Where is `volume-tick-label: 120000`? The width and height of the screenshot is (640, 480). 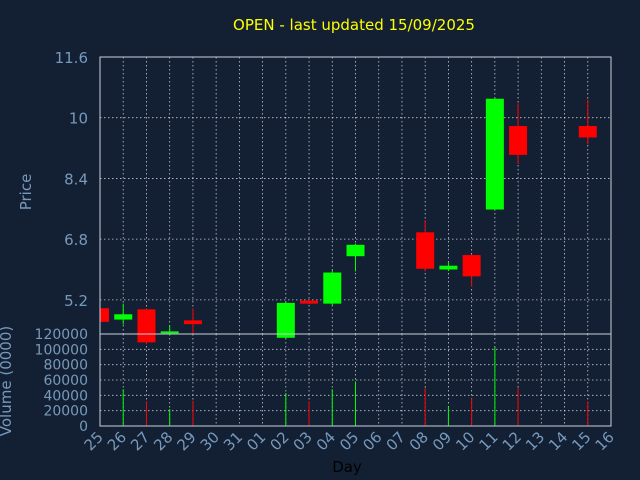 volume-tick-label: 120000 is located at coordinates (61, 335).